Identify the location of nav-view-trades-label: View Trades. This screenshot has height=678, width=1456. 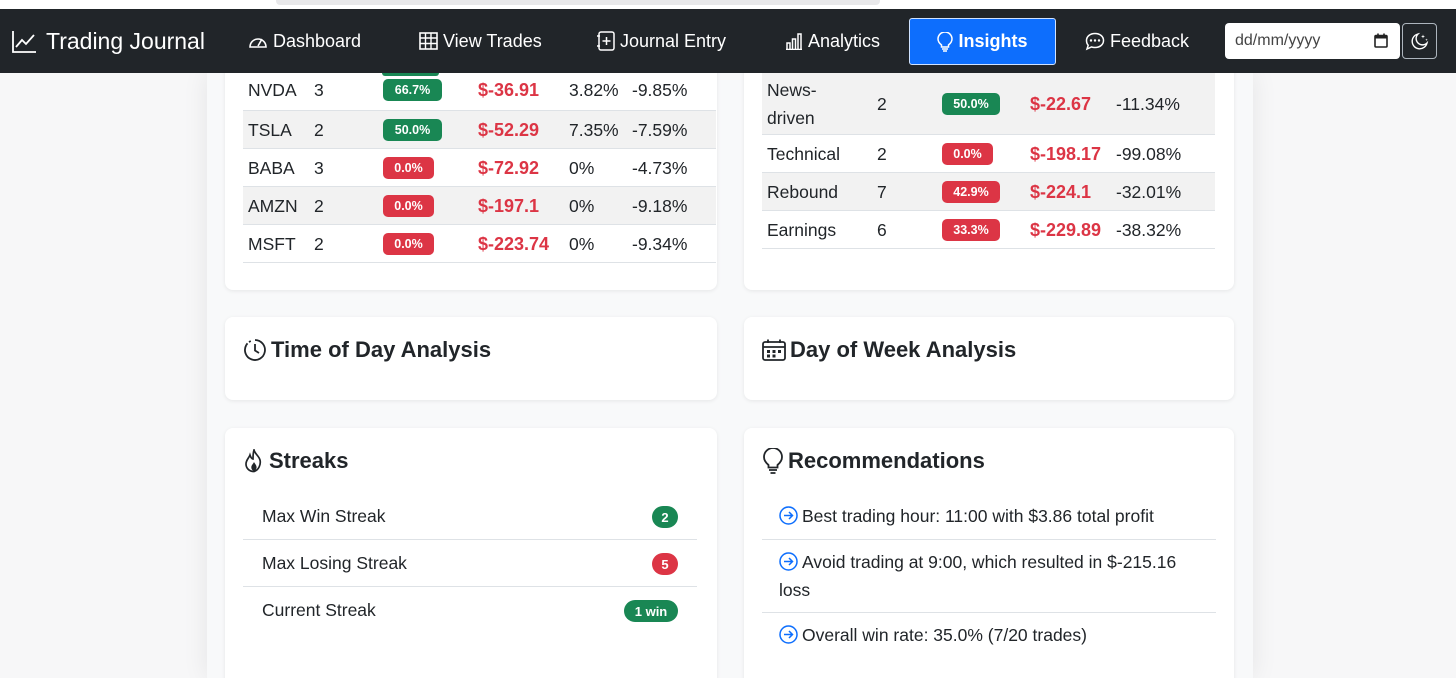
(492, 40).